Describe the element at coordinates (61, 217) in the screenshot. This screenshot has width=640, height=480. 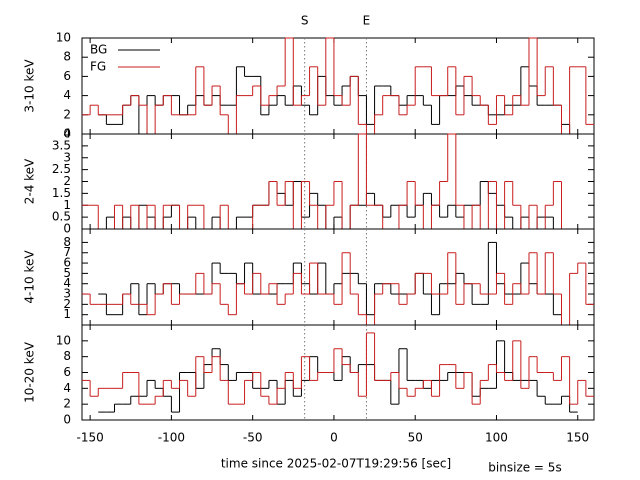
I see `y-tick-label: 0.5` at that location.